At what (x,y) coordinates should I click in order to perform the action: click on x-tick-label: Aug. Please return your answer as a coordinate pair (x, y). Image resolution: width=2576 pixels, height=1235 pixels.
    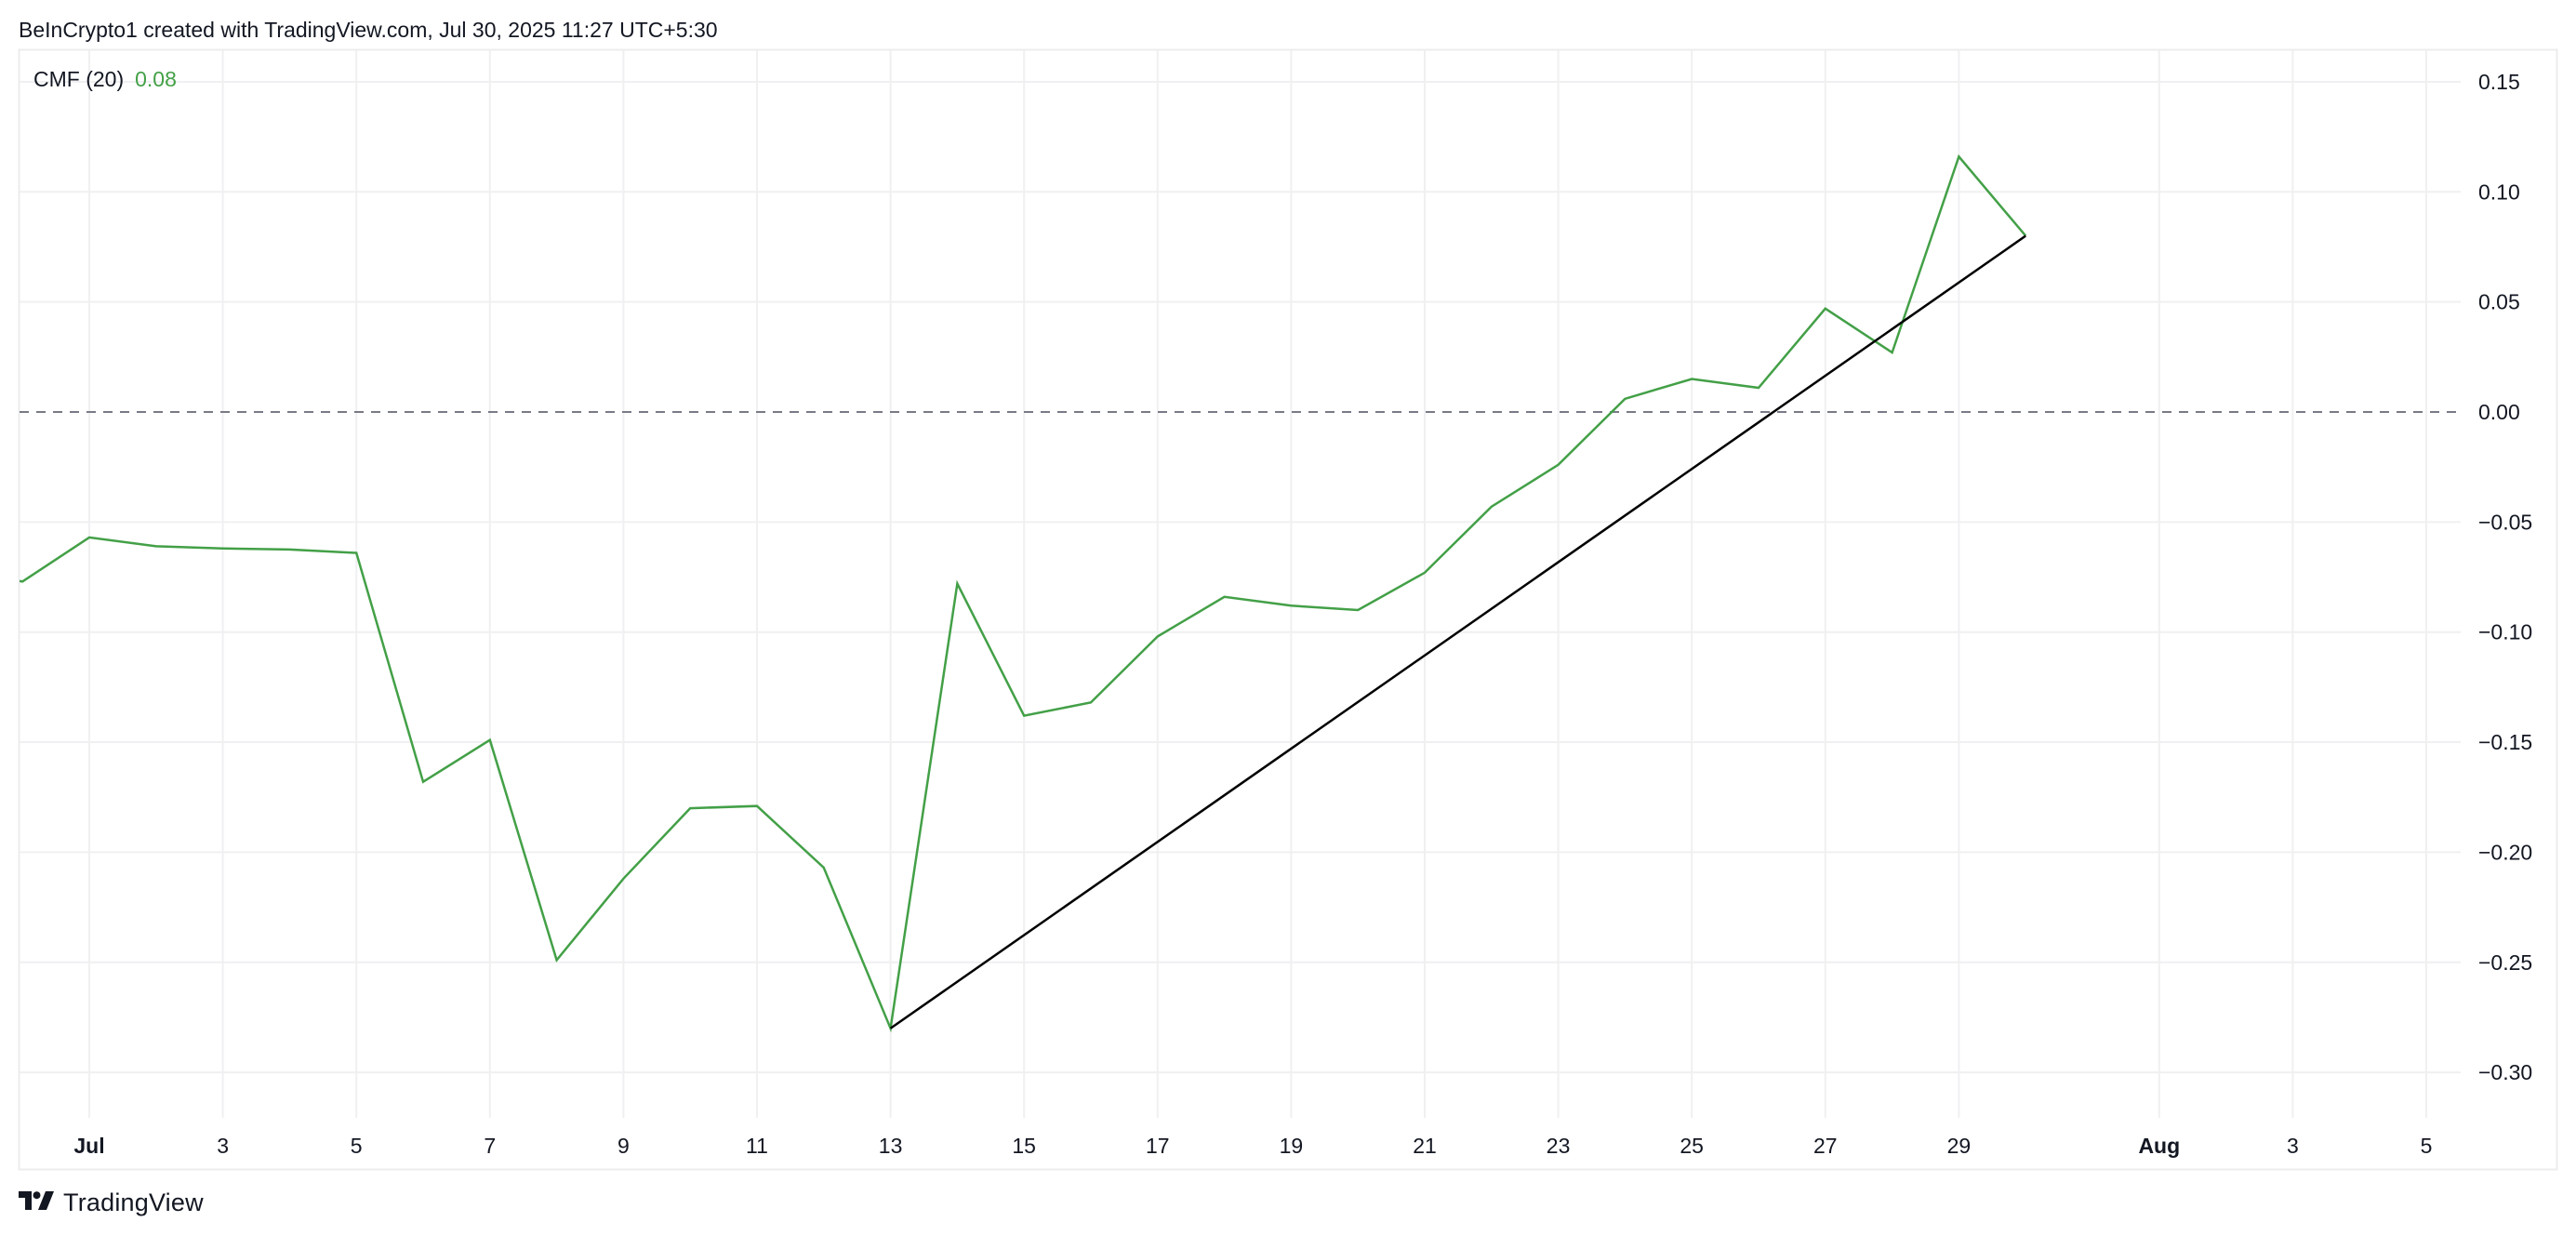
    Looking at the image, I should click on (2159, 1146).